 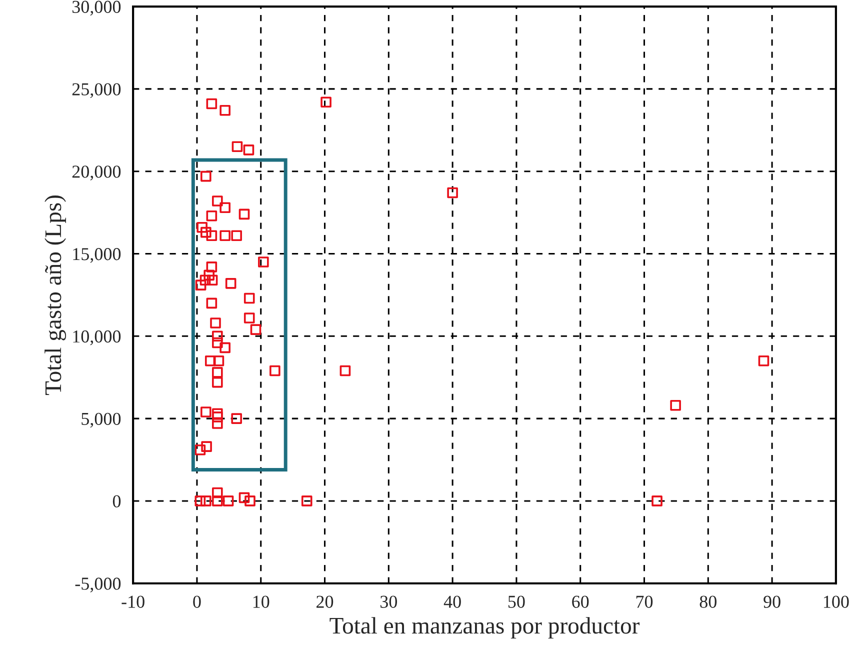 I want to click on y-tick-label: 25,000, so click(x=96, y=90).